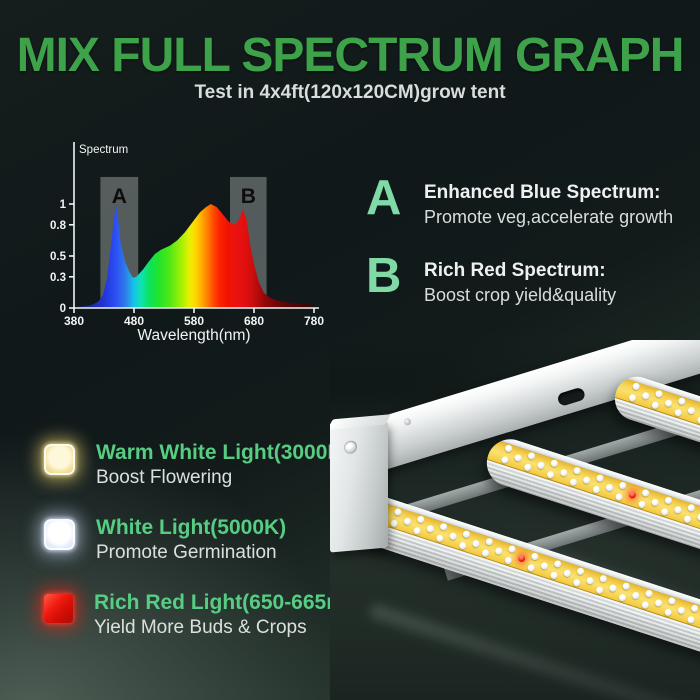  I want to click on svg-text: Wavelength(nm), so click(193, 335).